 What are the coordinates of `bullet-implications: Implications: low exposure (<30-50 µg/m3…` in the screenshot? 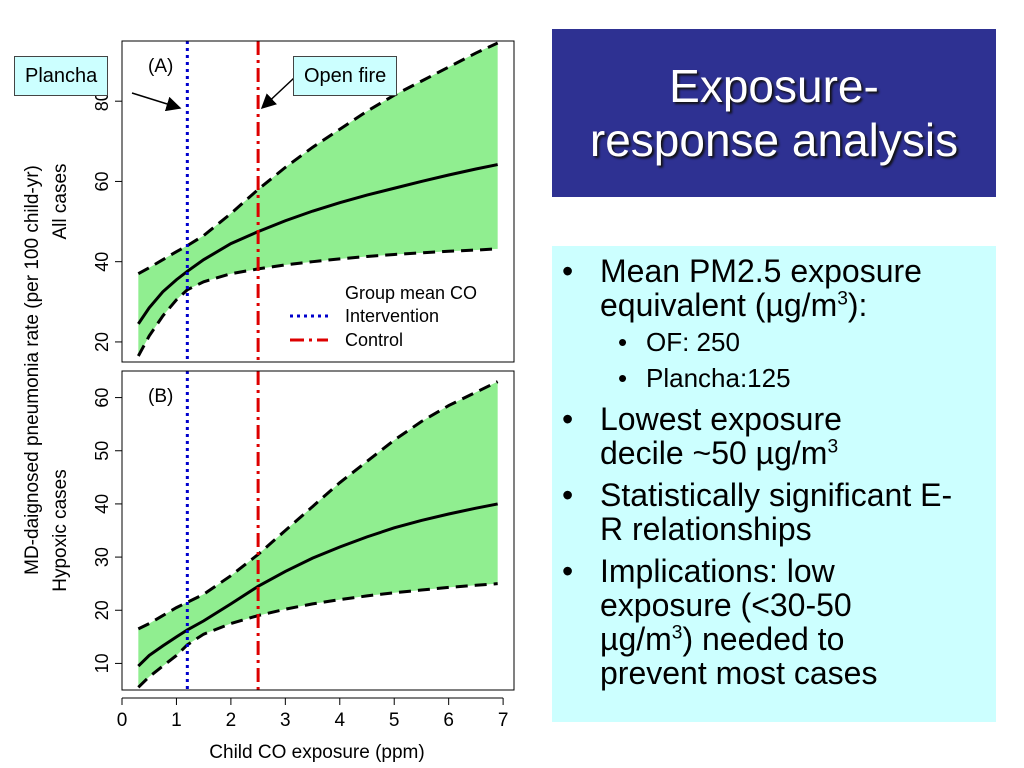 It's located at (741, 622).